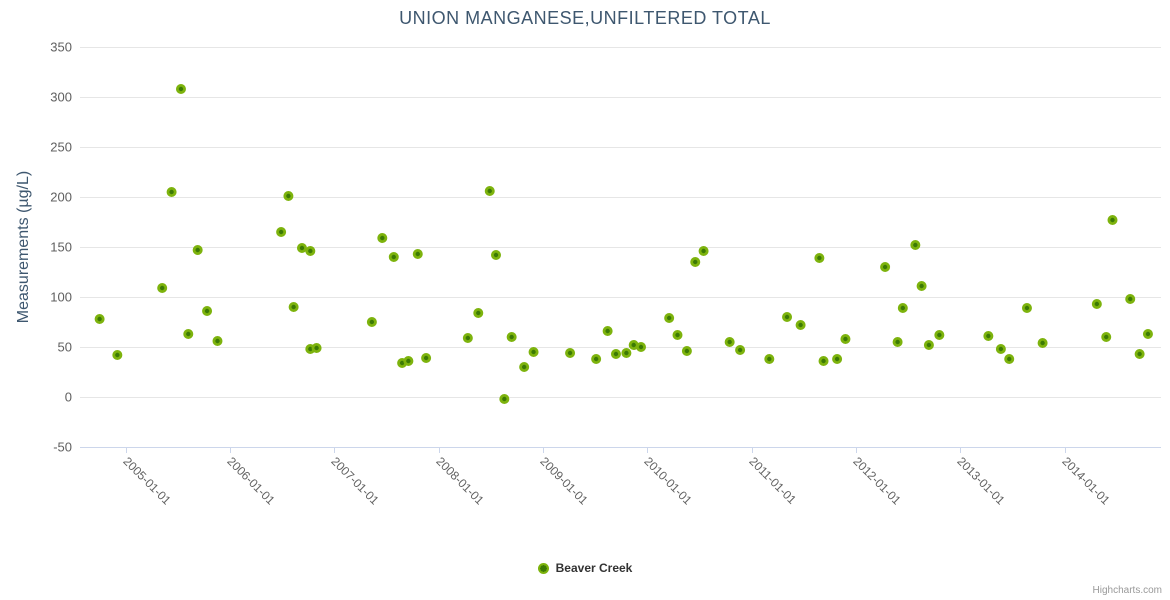 The image size is (1170, 600). What do you see at coordinates (668, 481) in the screenshot?
I see `x-tick-label: 2010-01-01` at bounding box center [668, 481].